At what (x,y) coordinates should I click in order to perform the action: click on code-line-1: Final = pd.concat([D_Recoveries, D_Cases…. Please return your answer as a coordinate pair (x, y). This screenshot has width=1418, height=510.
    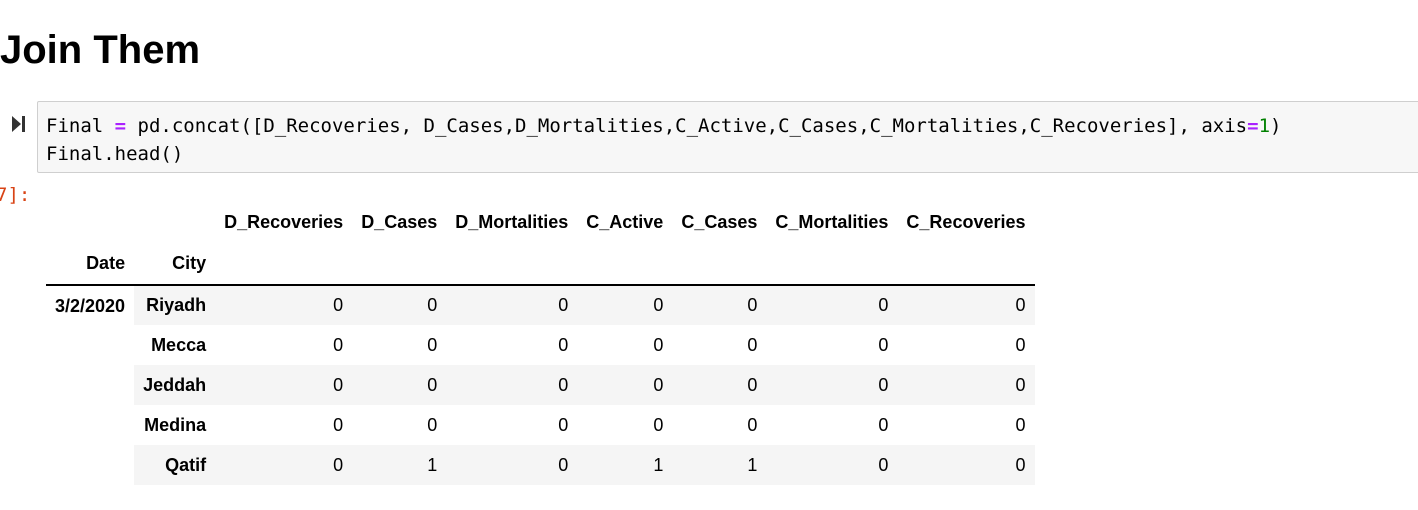
    Looking at the image, I should click on (664, 126).